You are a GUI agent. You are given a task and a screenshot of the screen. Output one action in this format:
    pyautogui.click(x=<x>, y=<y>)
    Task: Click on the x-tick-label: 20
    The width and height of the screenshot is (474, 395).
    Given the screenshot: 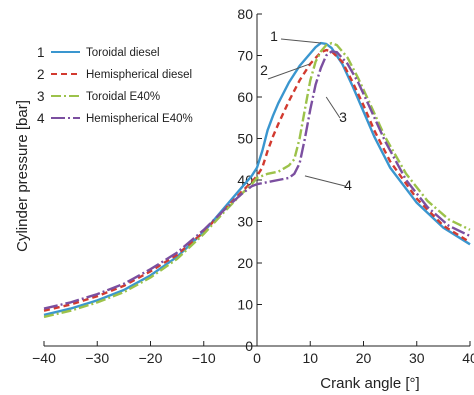 What is the action you would take?
    pyautogui.click(x=364, y=358)
    